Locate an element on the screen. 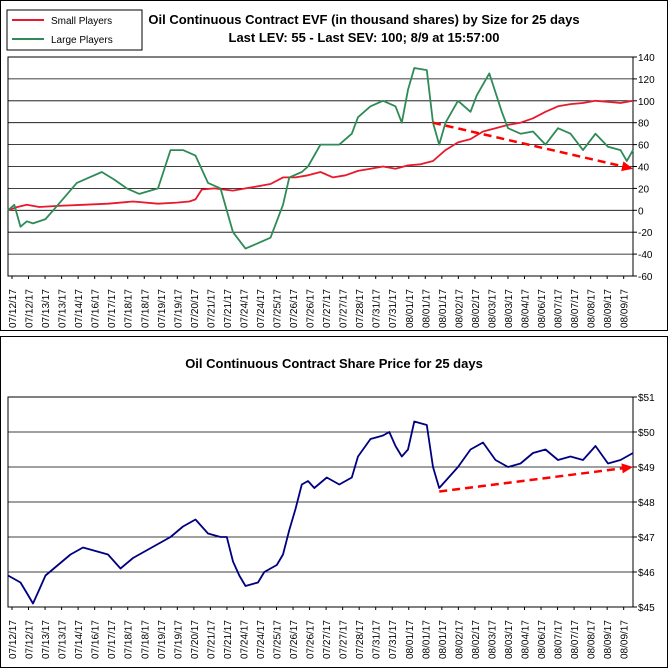 The image size is (669, 669). bottom-y-tick-label: $51 is located at coordinates (646, 398).